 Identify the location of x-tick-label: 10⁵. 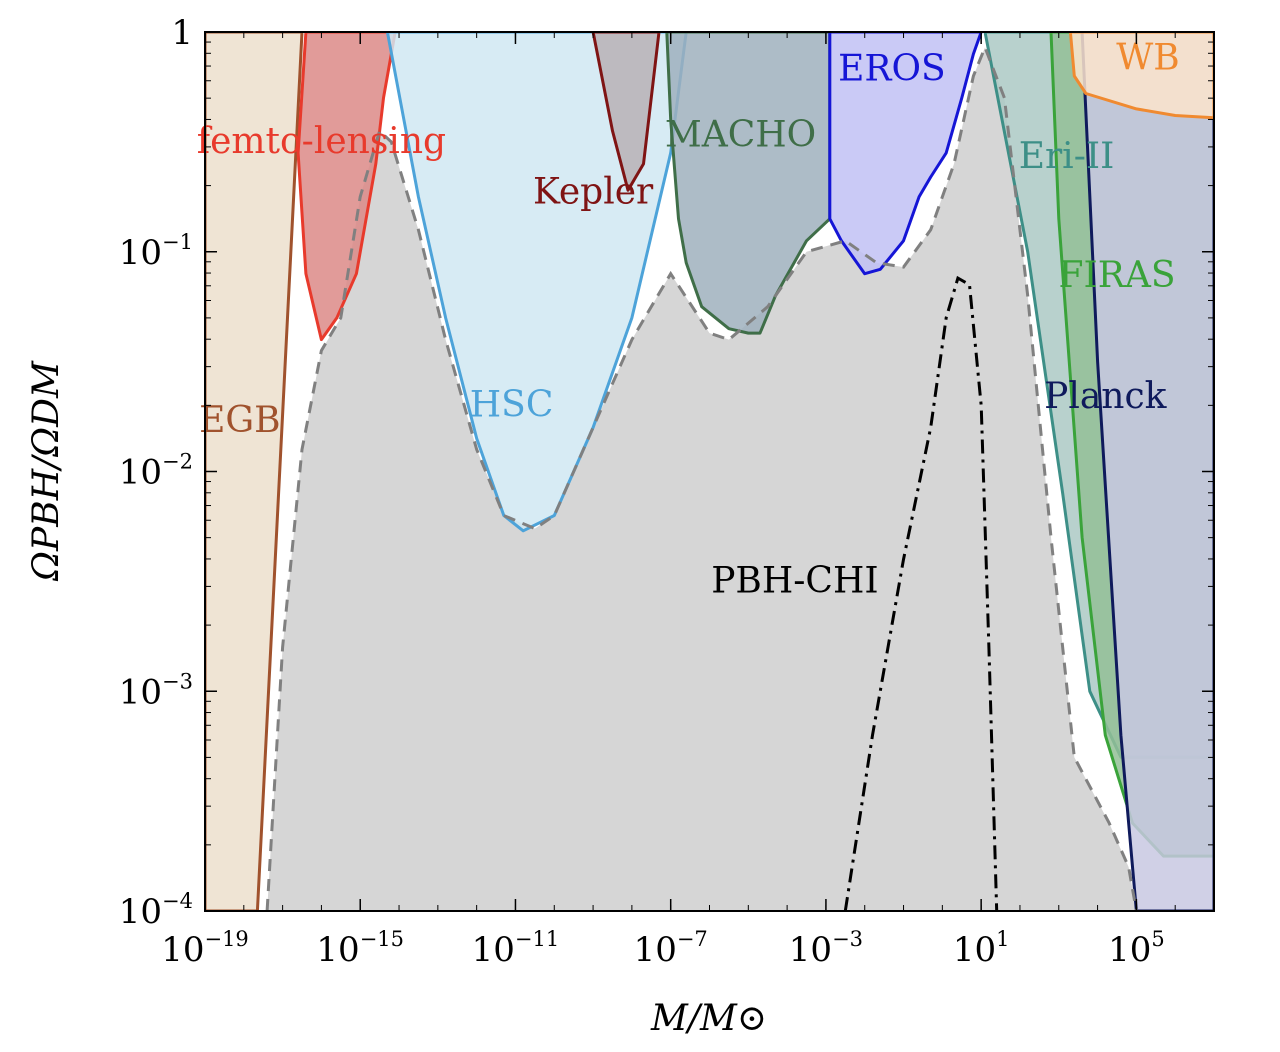
(1136, 948).